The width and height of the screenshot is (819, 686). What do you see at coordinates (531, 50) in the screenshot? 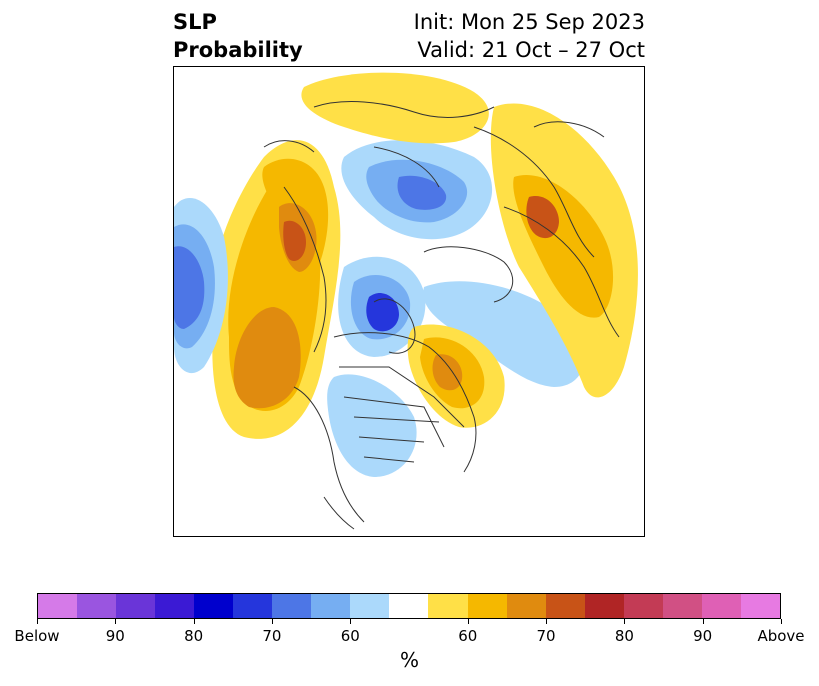
I see `valid-period: Valid: 21 Oct – 27 Oct` at bounding box center [531, 50].